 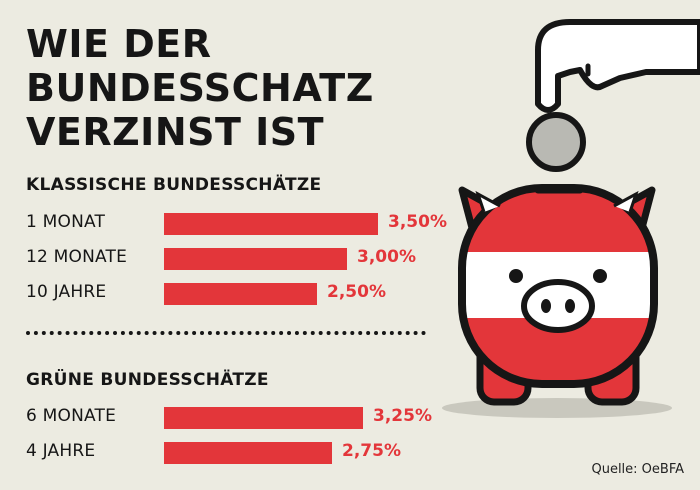 What do you see at coordinates (226, 333) in the screenshot?
I see `dotted-divider` at bounding box center [226, 333].